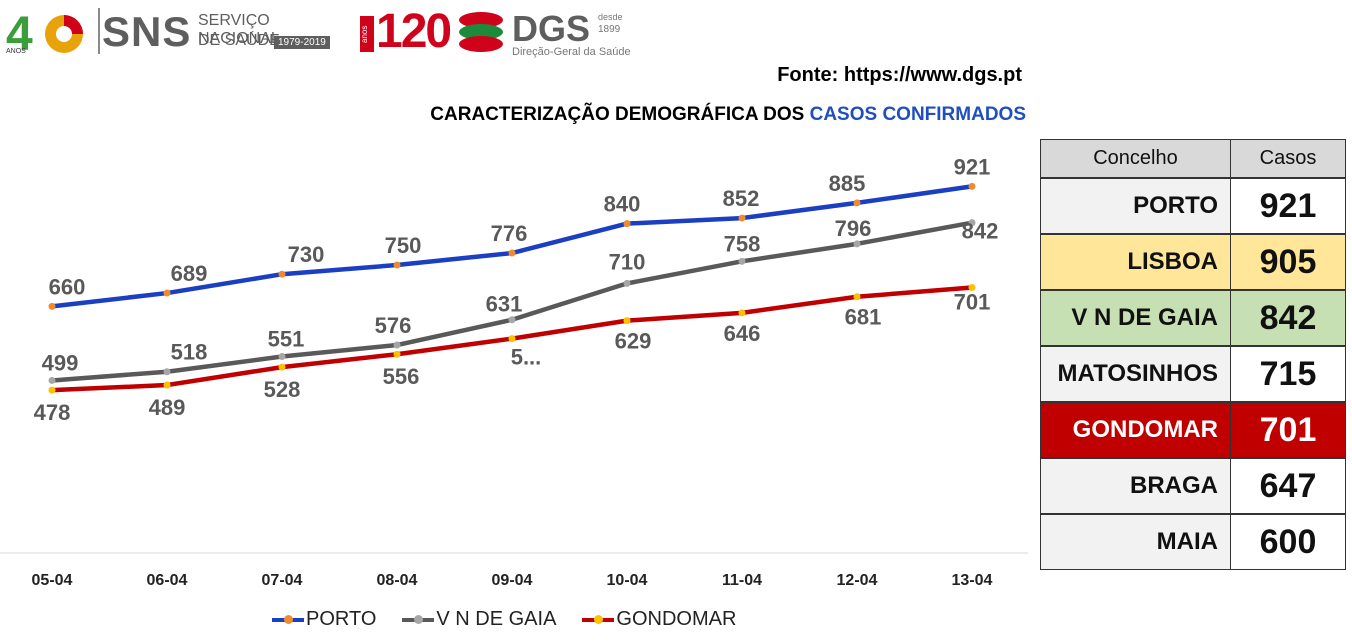 Image resolution: width=1352 pixels, height=643 pixels. I want to click on table-row: MAIA 600, so click(1193, 541).